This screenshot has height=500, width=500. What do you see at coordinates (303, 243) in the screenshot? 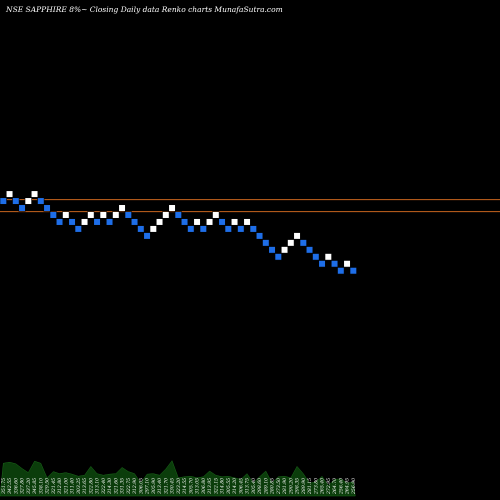
I see `renko-brick-49-down` at bounding box center [303, 243].